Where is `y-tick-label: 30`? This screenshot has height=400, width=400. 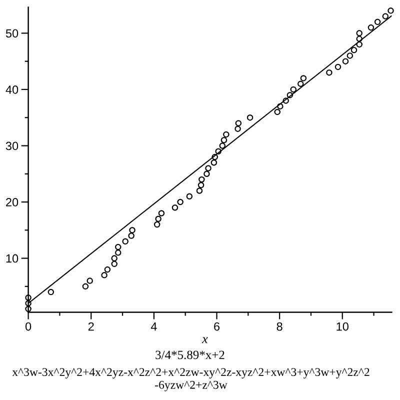
y-tick-label: 30 is located at coordinates (12, 146).